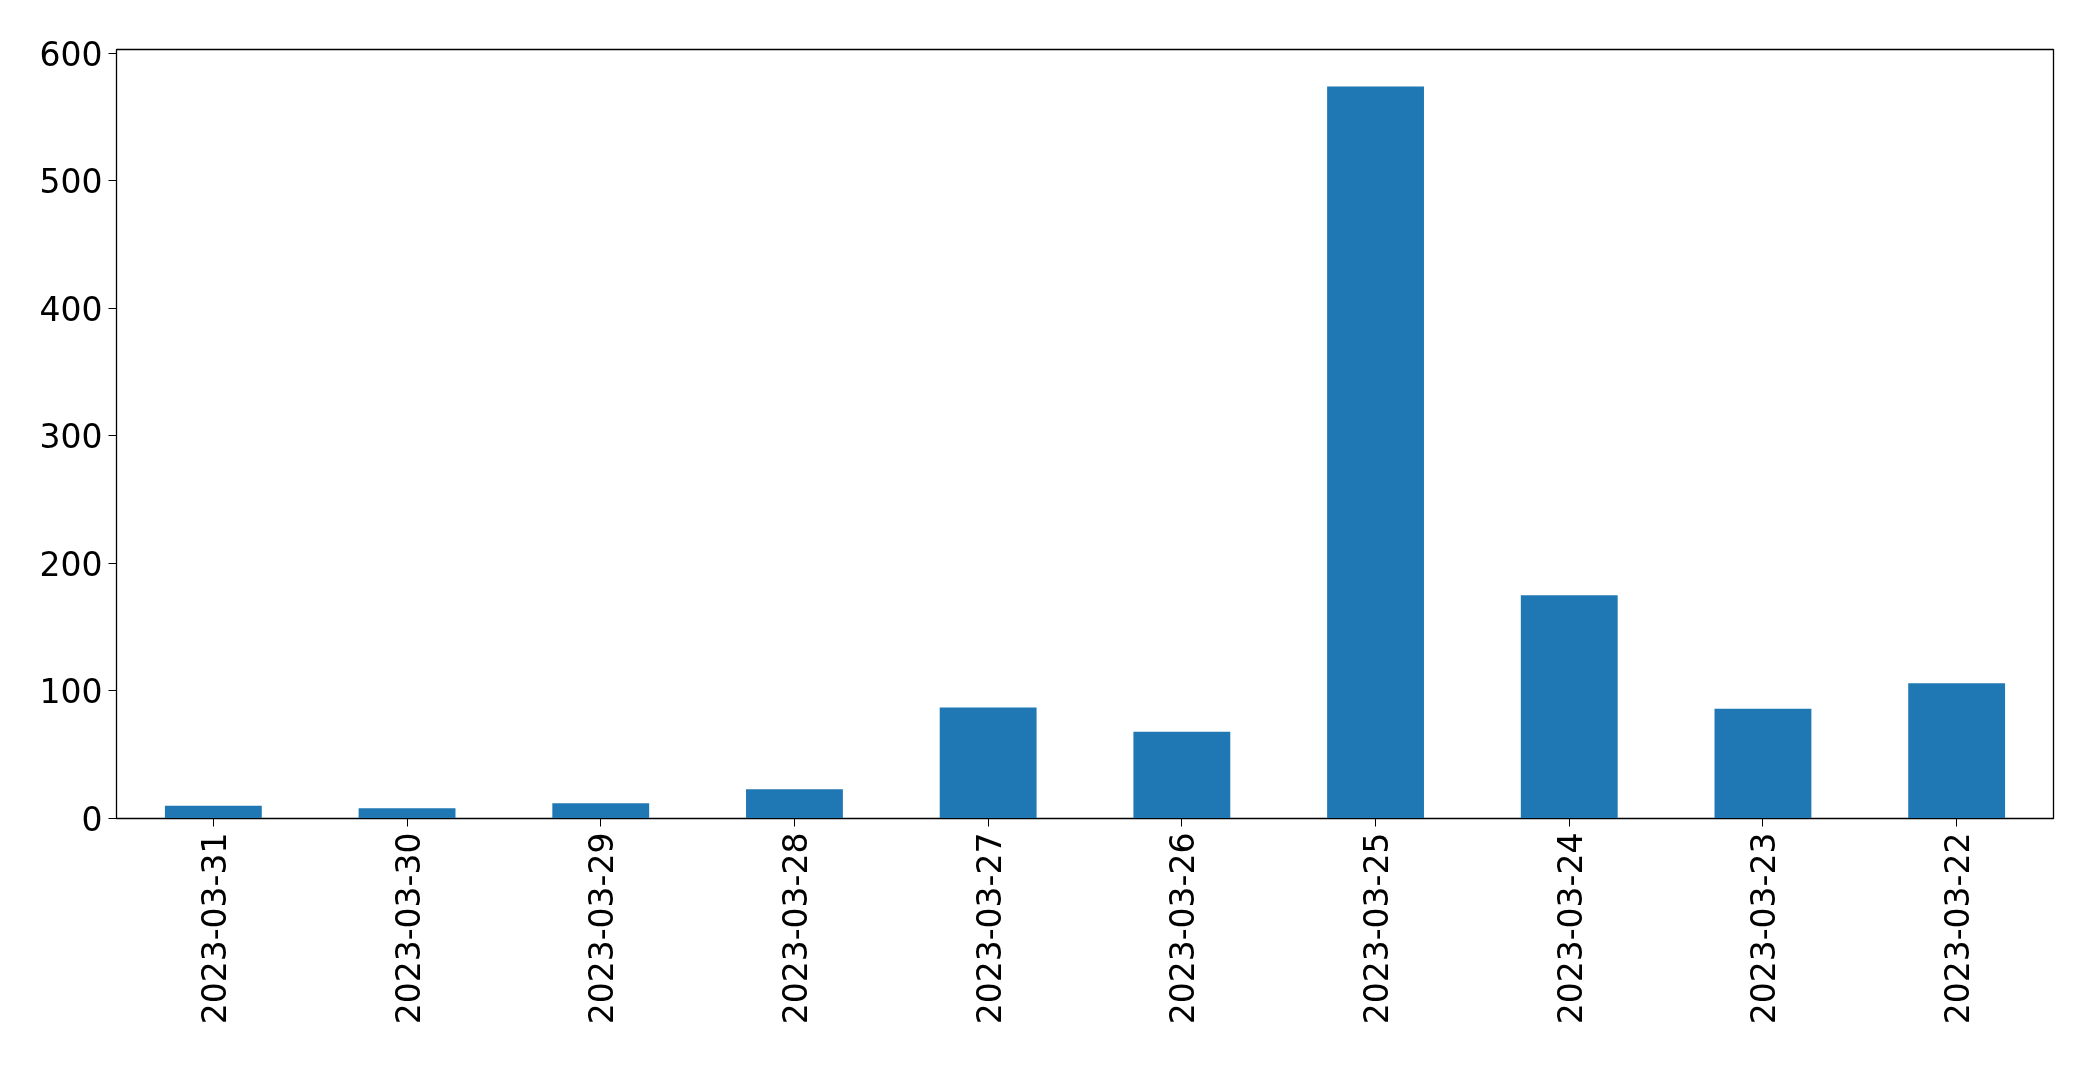 The image size is (2093, 1071). Describe the element at coordinates (1570, 928) in the screenshot. I see `x-tick-label: 2023-03-24` at that location.